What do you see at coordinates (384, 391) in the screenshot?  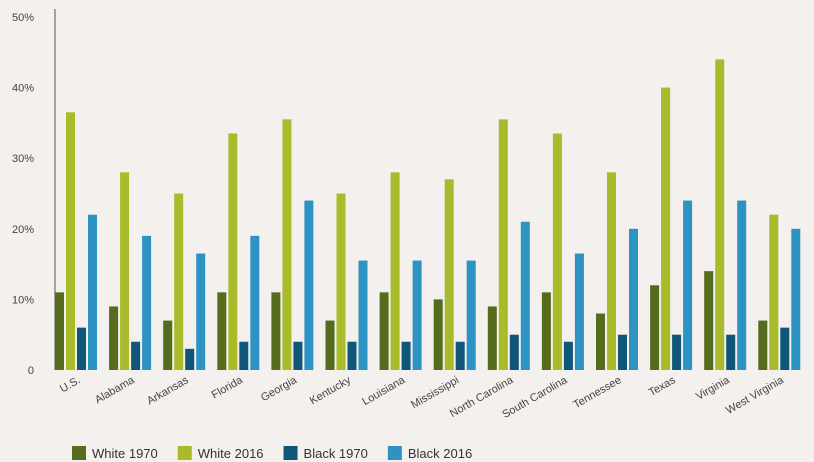 I see `x-tick-label: Louisiana` at bounding box center [384, 391].